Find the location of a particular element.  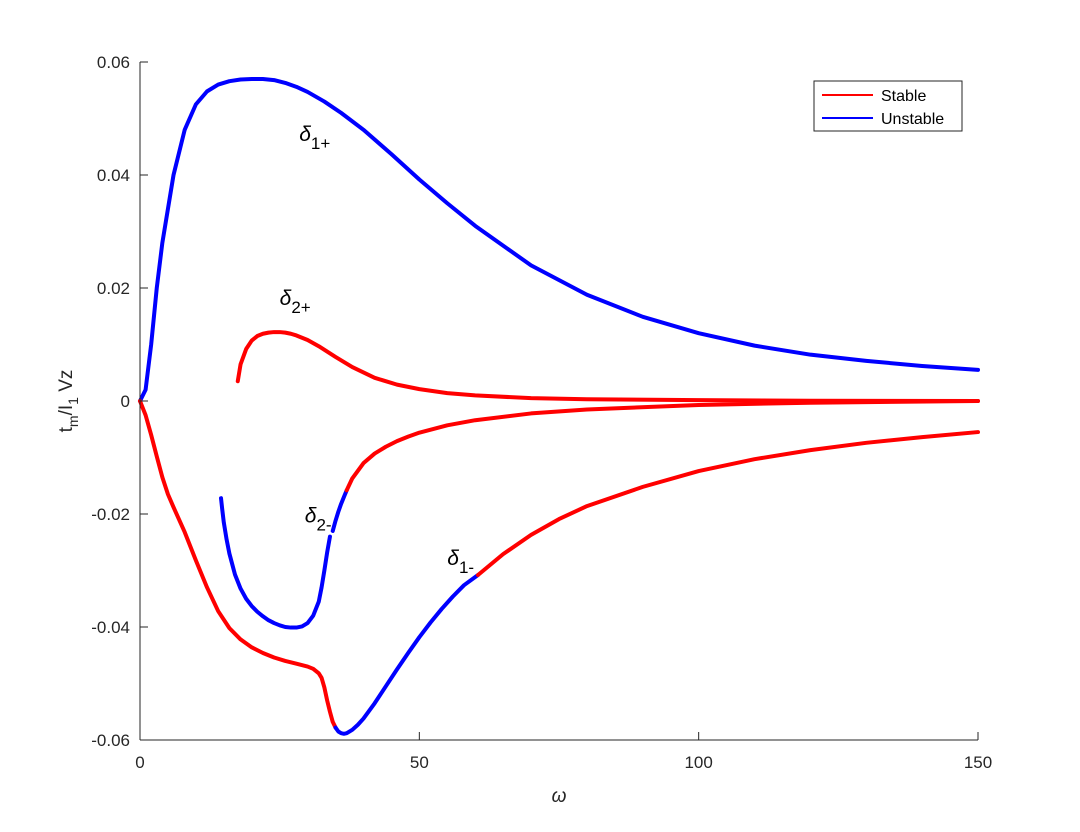

y-axis-title-t: t is located at coordinates (66, 429).